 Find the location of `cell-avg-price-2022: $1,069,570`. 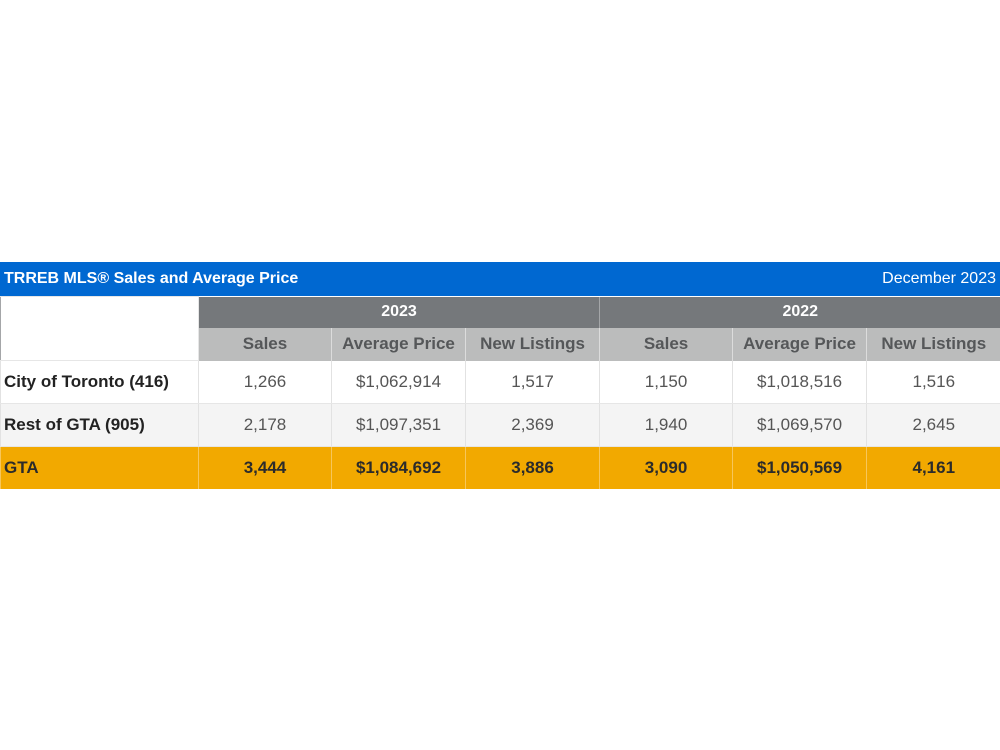

cell-avg-price-2022: $1,069,570 is located at coordinates (799, 425).